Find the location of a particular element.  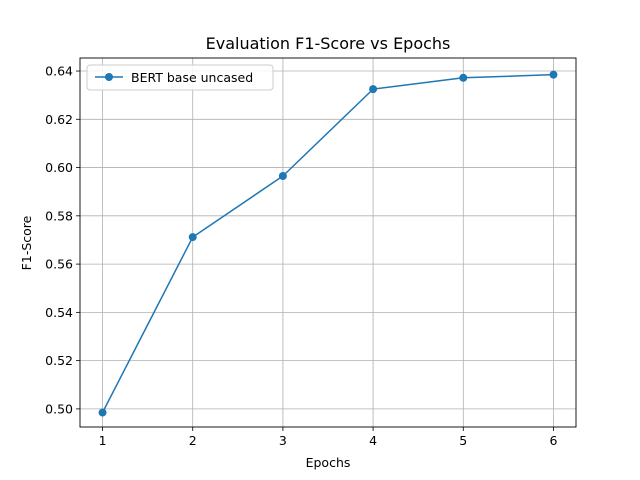

x-tick-label: 1 is located at coordinates (103, 440).